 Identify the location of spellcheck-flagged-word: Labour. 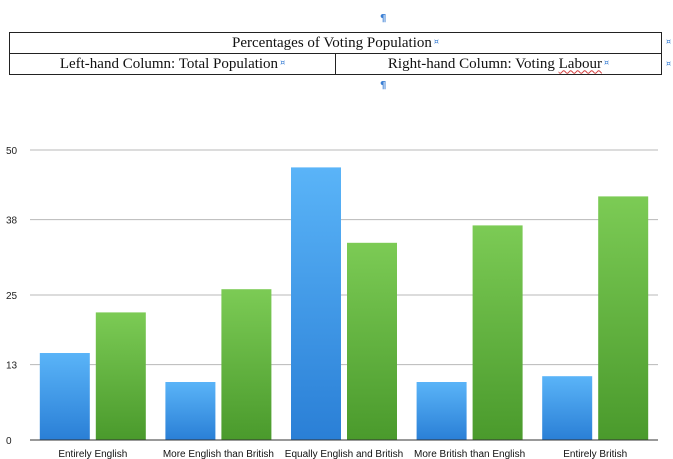
(580, 63).